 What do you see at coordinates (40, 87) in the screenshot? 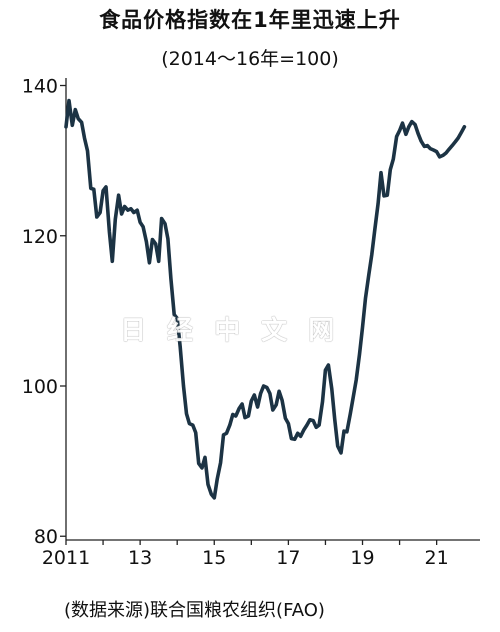
I see `y-tick-label: 140` at bounding box center [40, 87].